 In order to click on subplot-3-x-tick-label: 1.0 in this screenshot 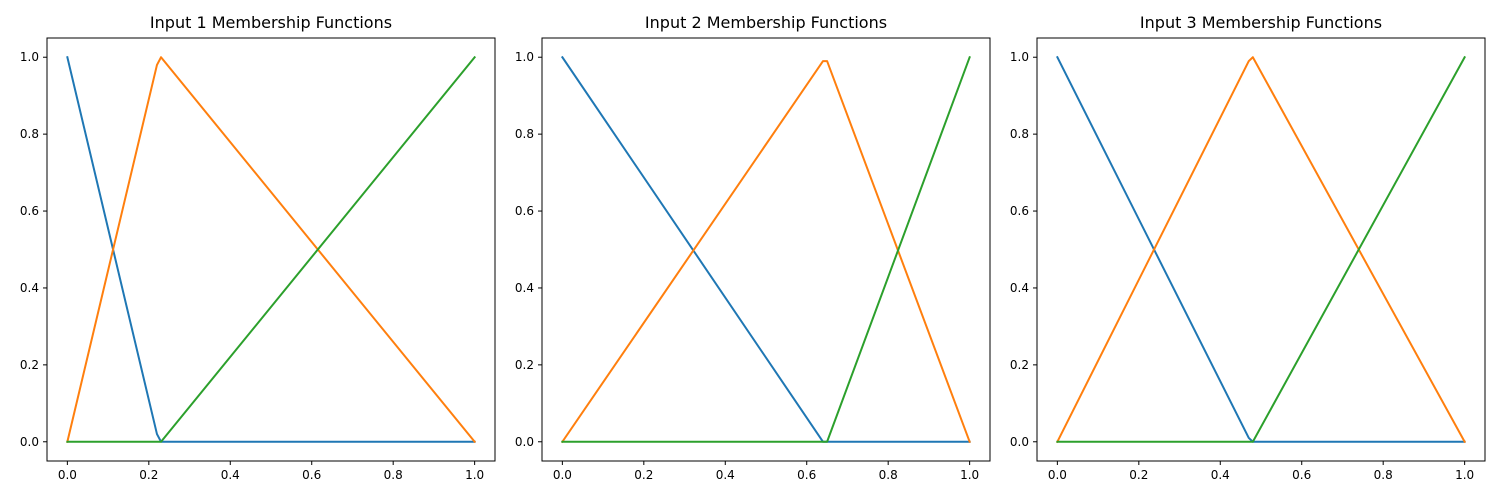, I will do `click(1464, 475)`.